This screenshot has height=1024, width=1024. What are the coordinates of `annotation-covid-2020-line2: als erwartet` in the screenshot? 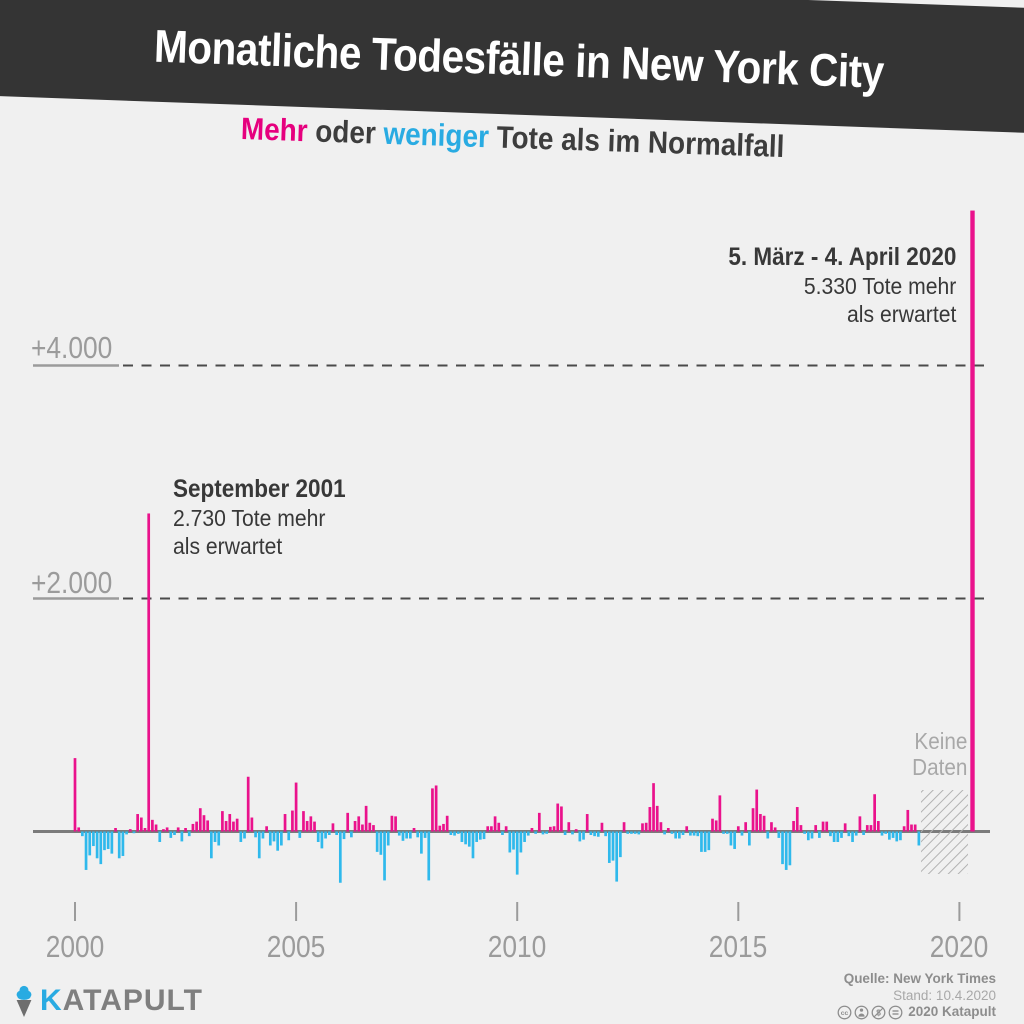 It's located at (901, 314).